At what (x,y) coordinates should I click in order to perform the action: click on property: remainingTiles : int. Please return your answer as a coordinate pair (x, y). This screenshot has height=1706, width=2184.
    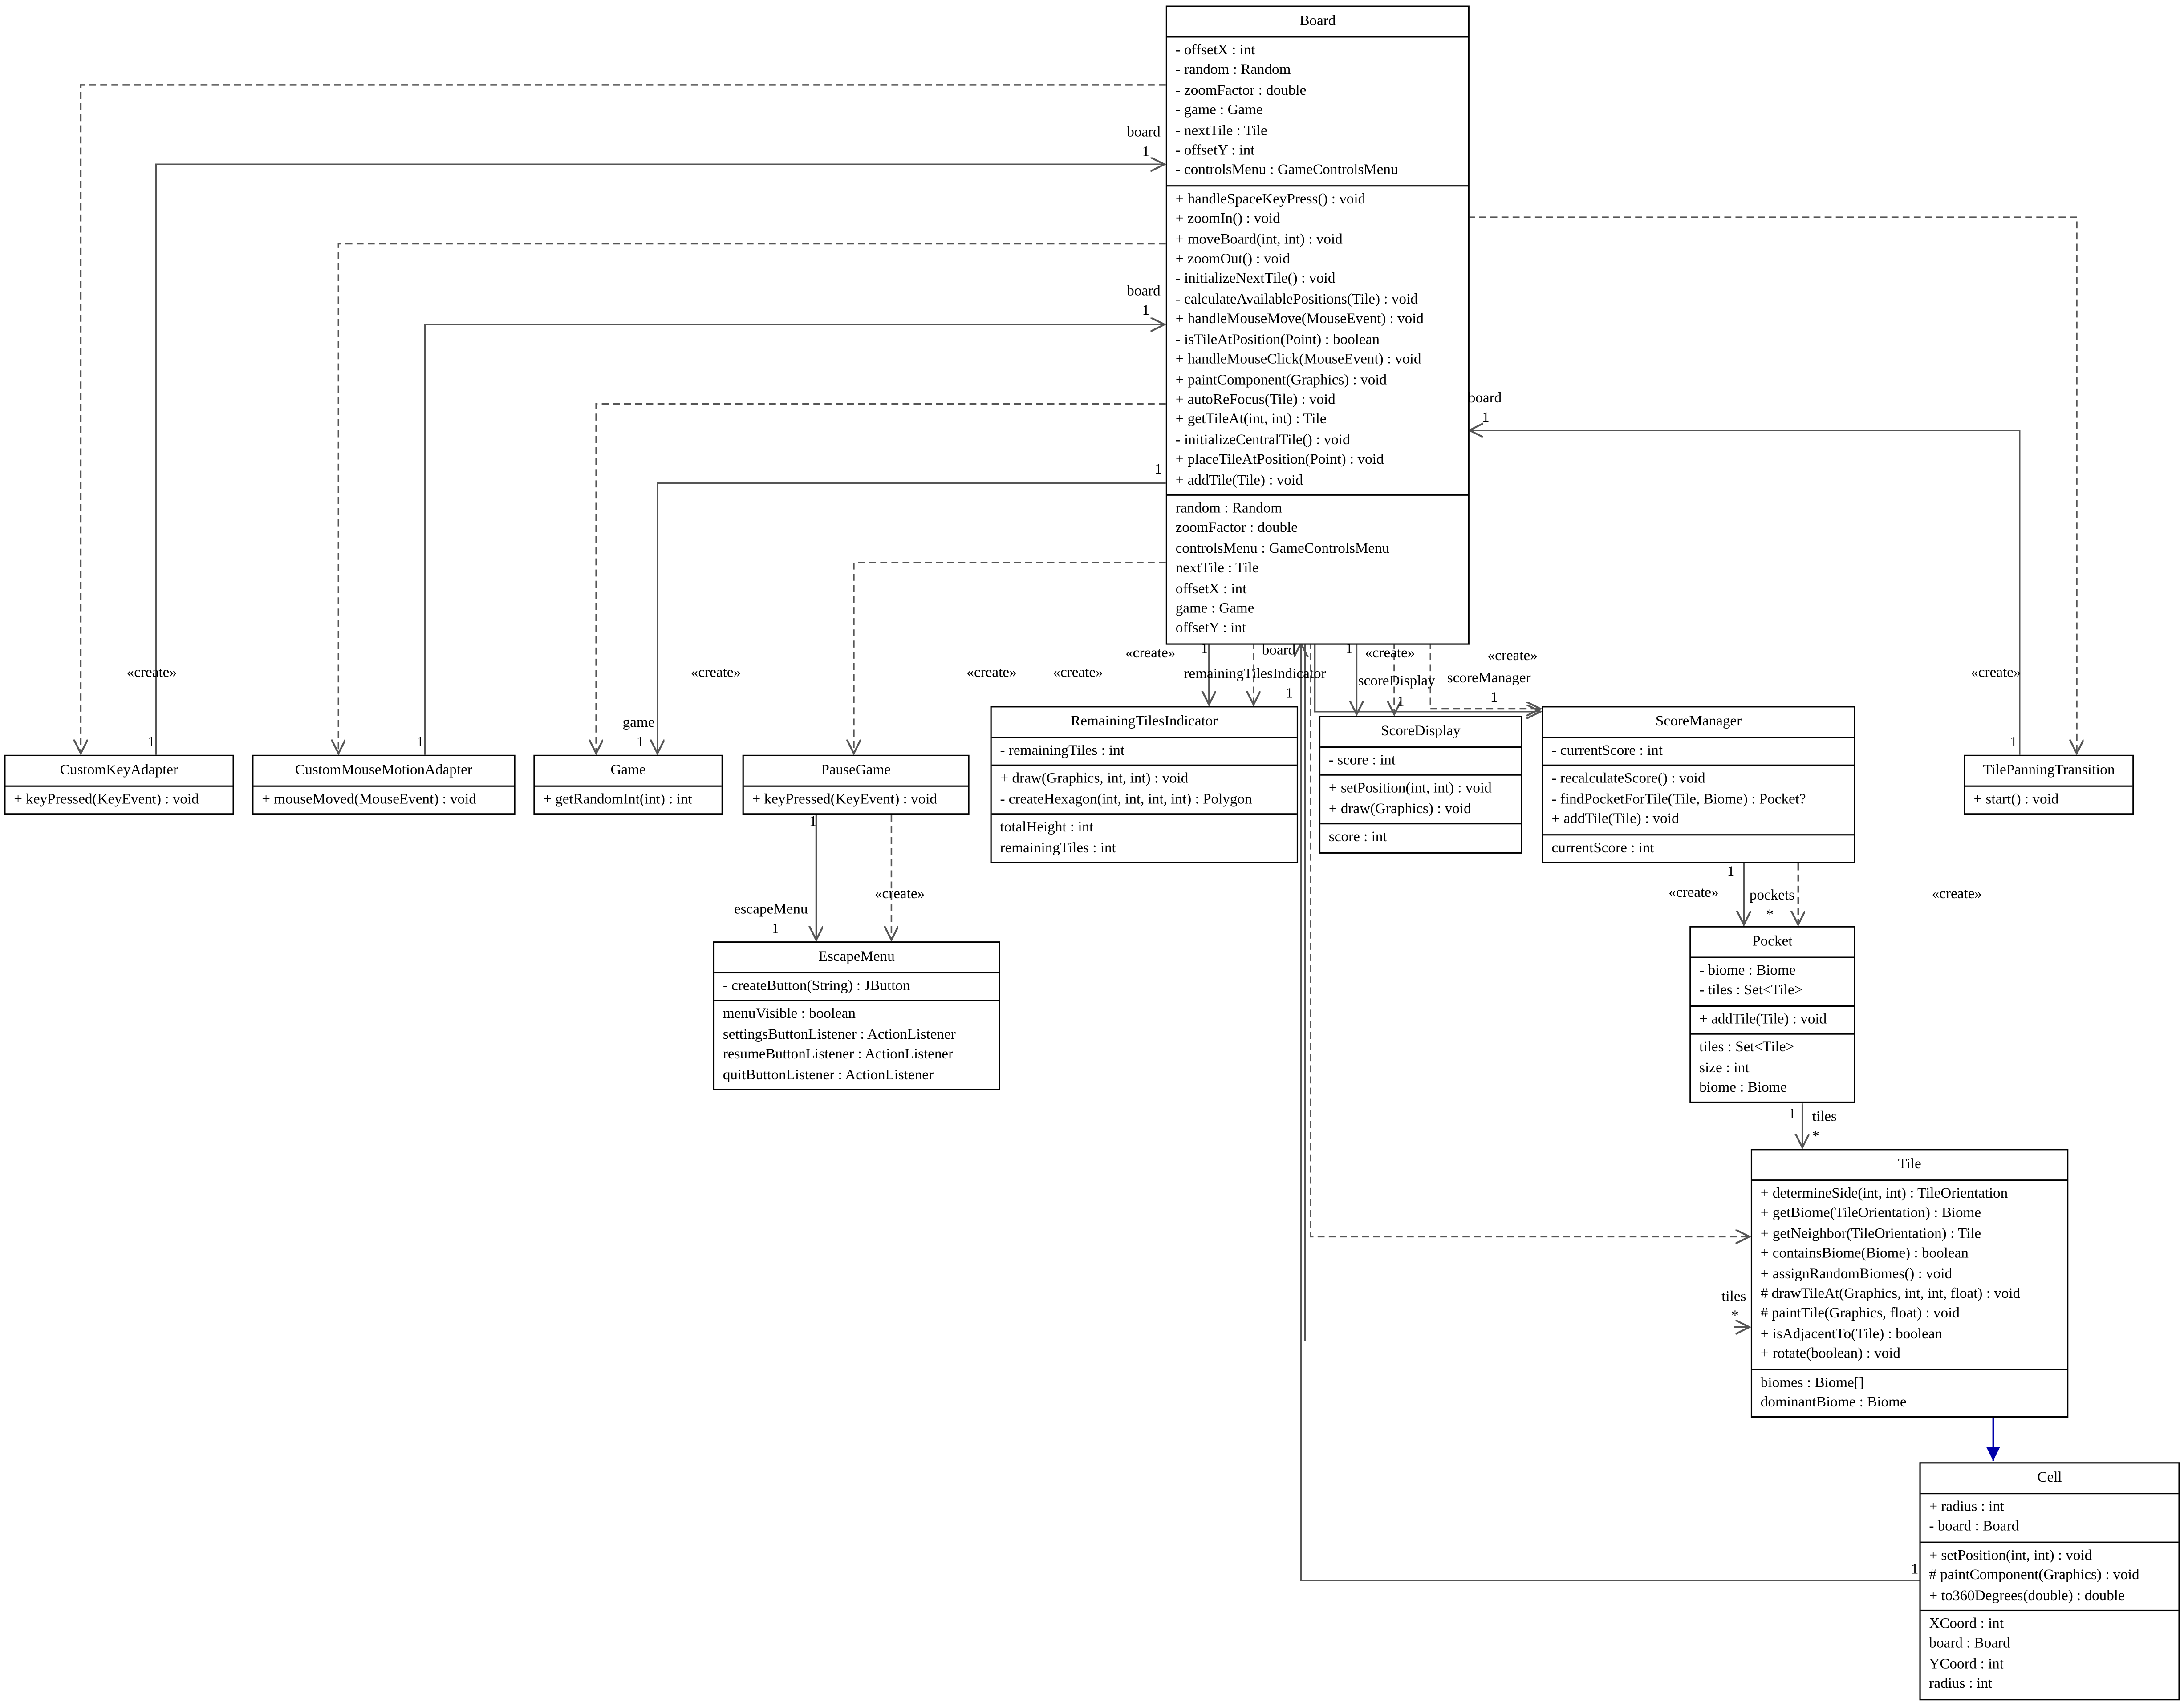
    Looking at the image, I should click on (1058, 848).